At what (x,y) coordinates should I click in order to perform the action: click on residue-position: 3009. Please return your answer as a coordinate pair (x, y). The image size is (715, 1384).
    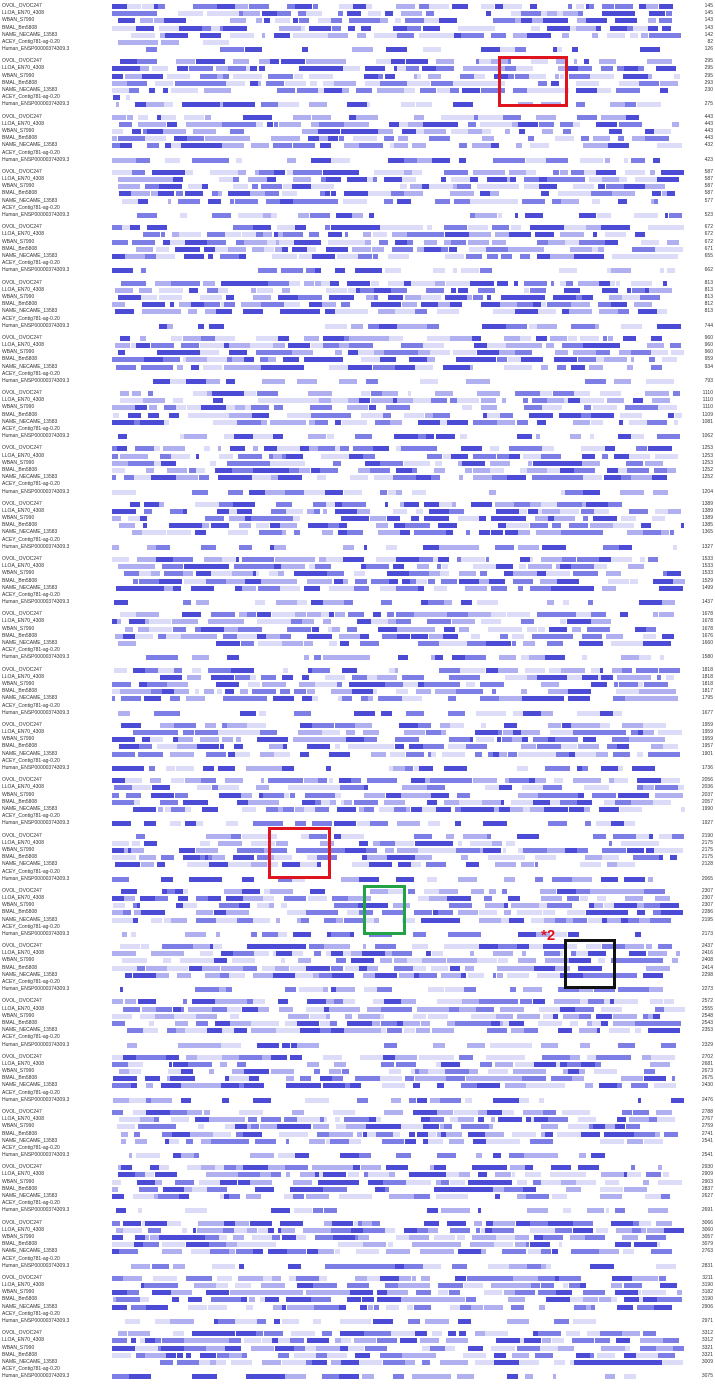
    Looking at the image, I should click on (707, 1361).